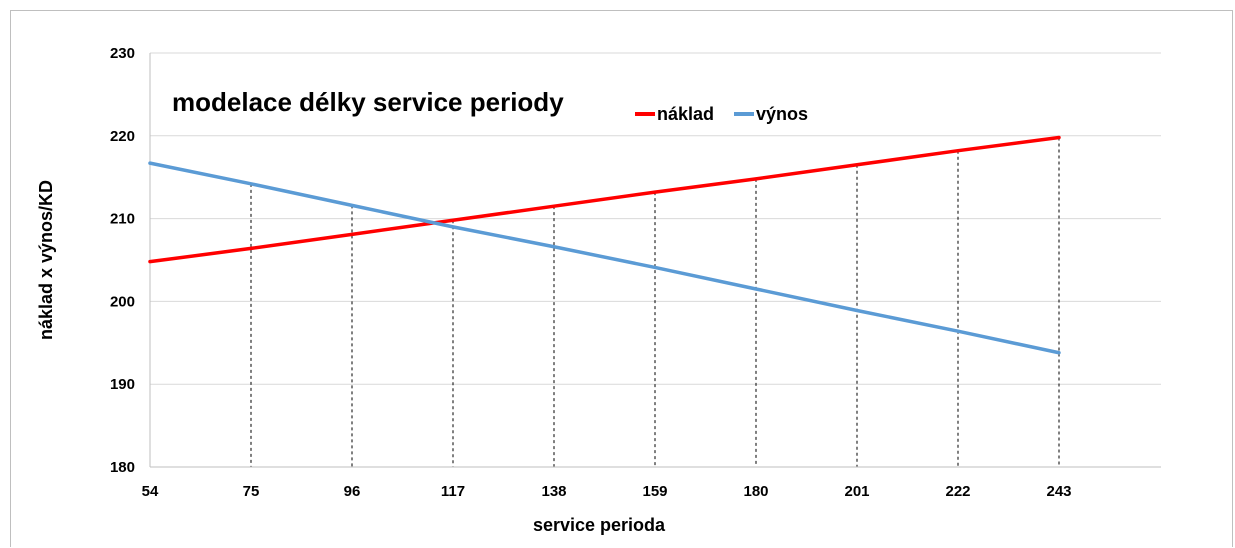  I want to click on x-tick-label: 138, so click(553, 491).